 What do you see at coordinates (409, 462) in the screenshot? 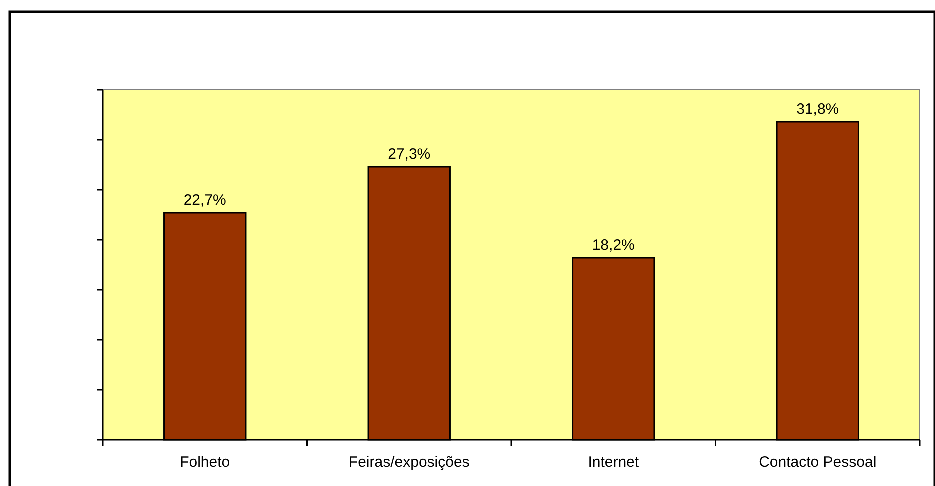
I see `x-tick-label: Feiras/exposições` at bounding box center [409, 462].